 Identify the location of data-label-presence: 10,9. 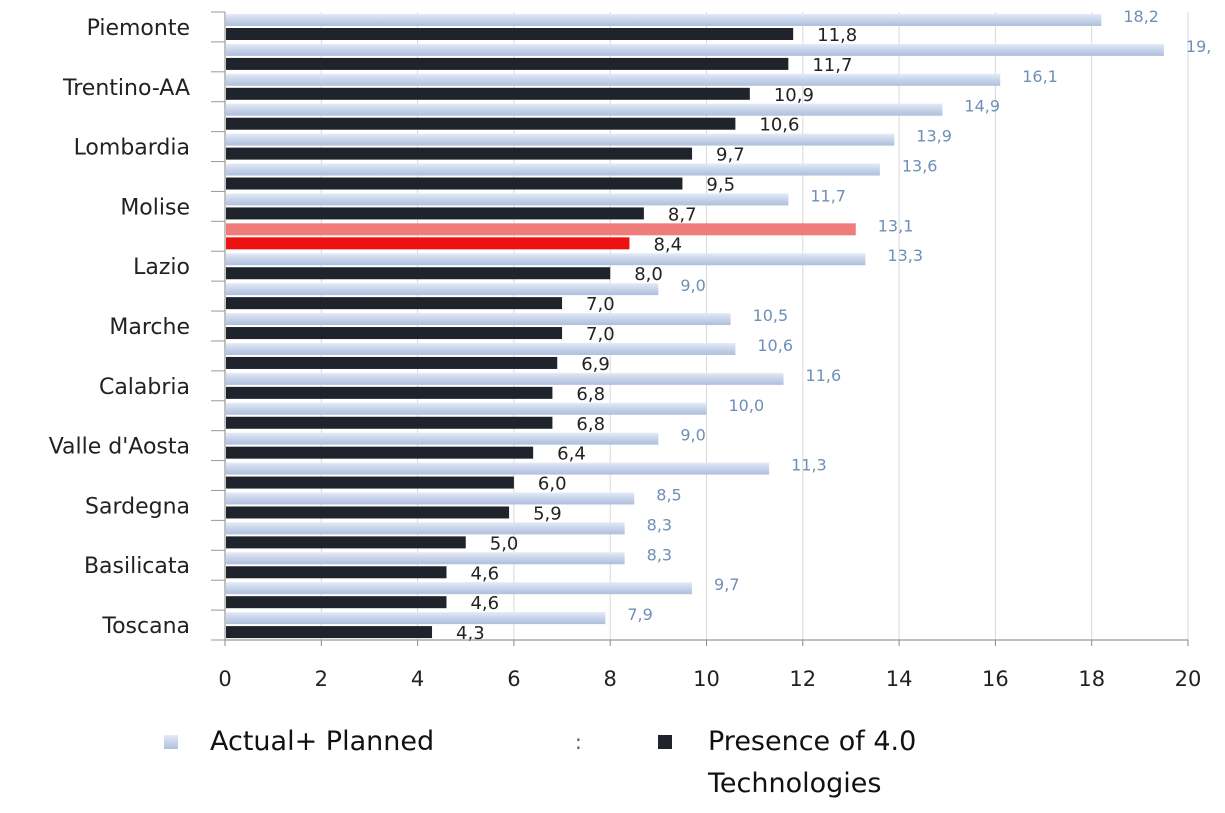
(794, 95).